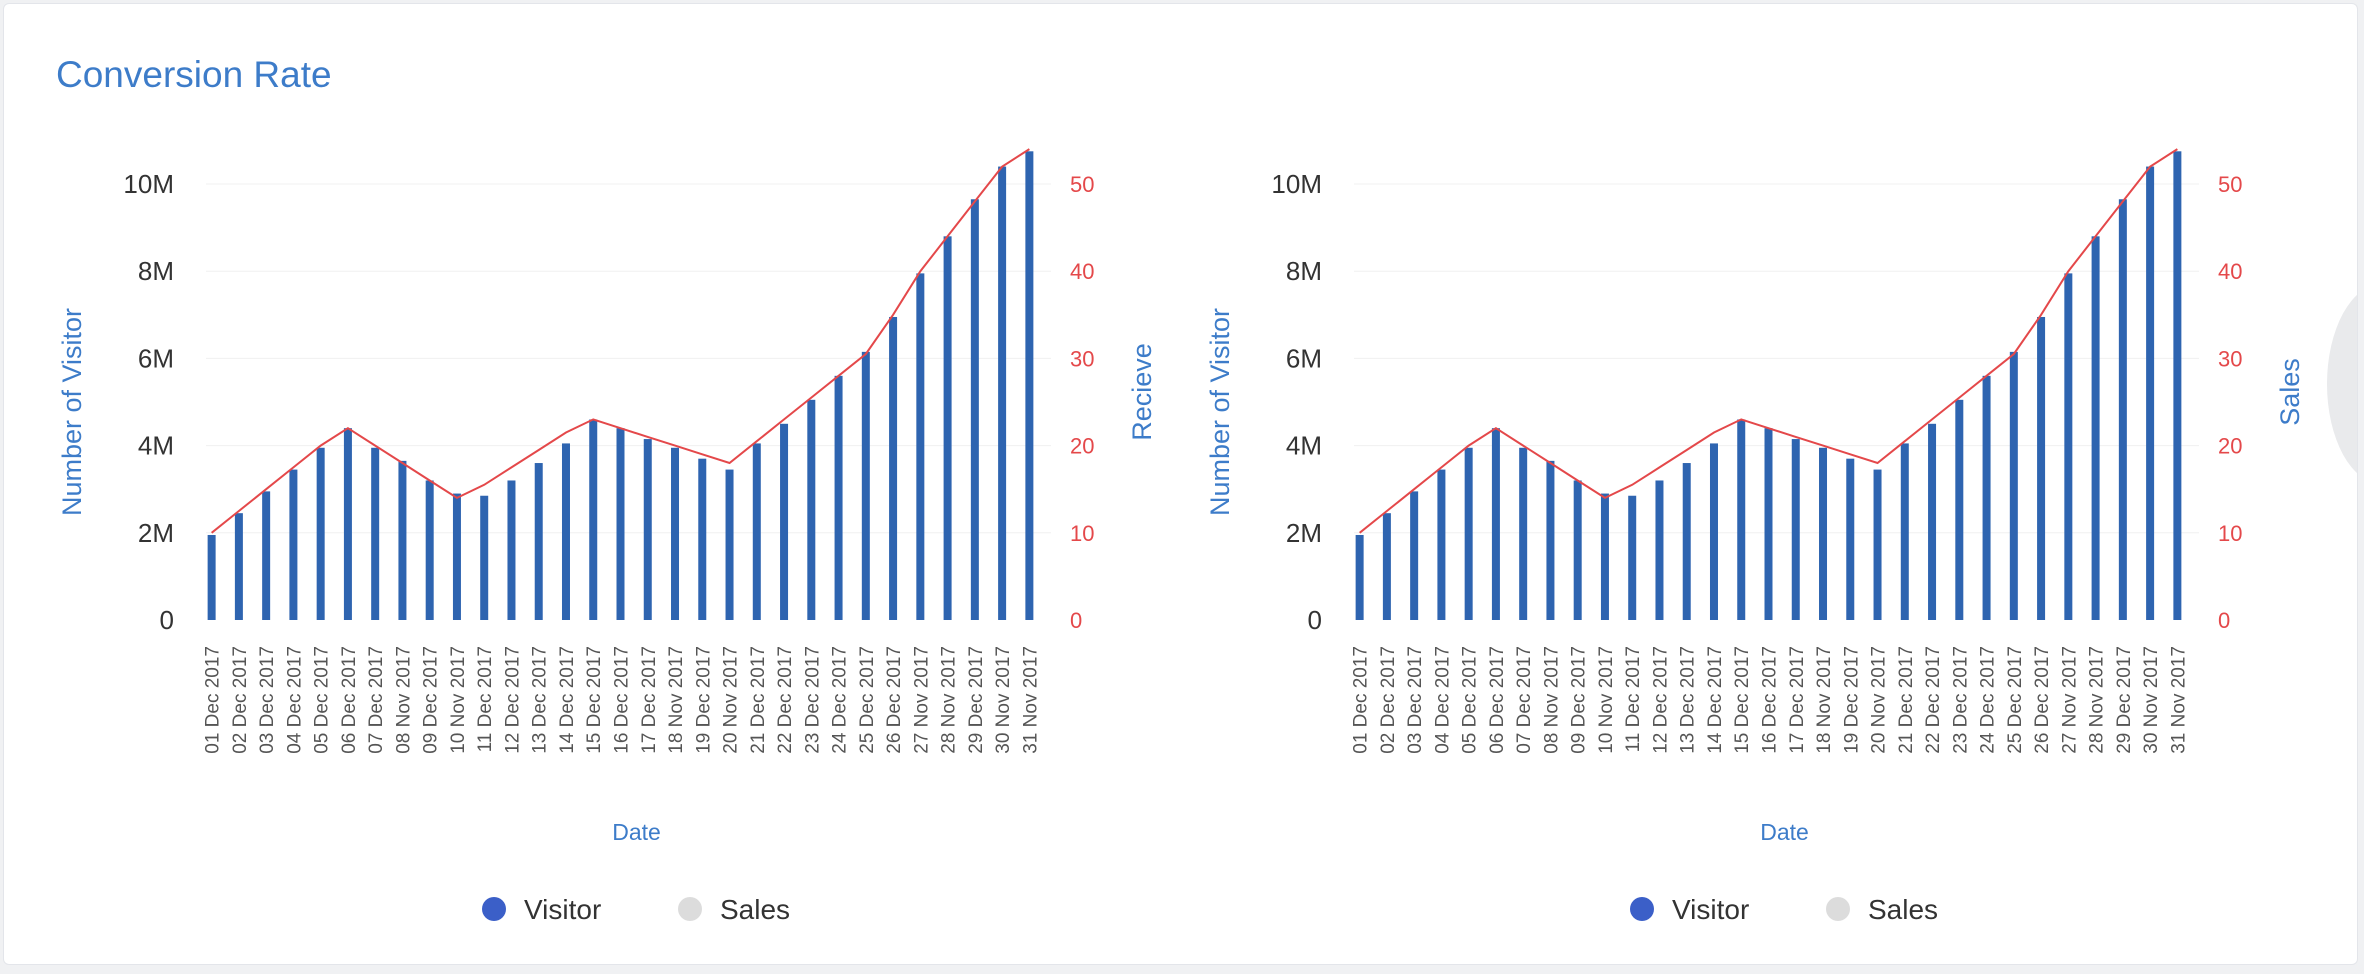 The width and height of the screenshot is (2364, 974). What do you see at coordinates (1879, 700) in the screenshot?
I see `x-axis-tick-label: 20 Nov 2017` at bounding box center [1879, 700].